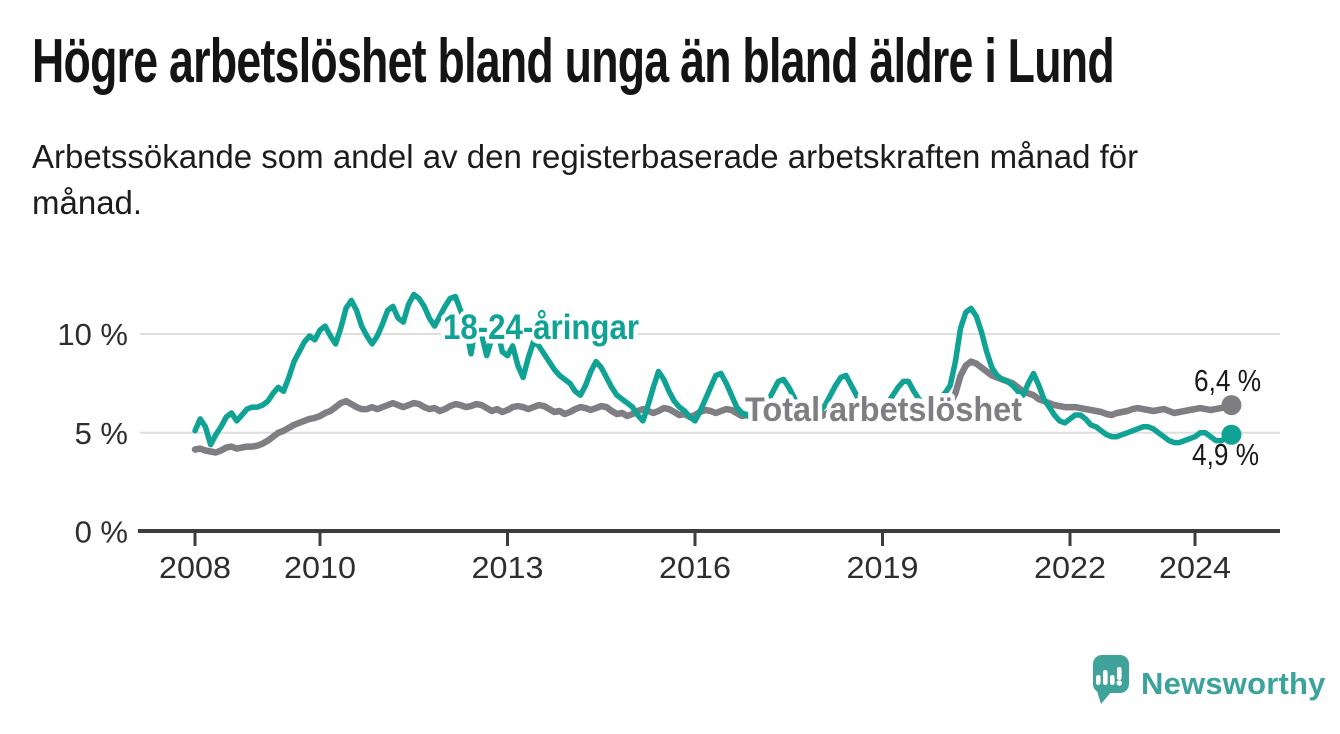 The height and width of the screenshot is (734, 1340). I want to click on series-label-total: Total arbetslöshet, so click(883, 410).